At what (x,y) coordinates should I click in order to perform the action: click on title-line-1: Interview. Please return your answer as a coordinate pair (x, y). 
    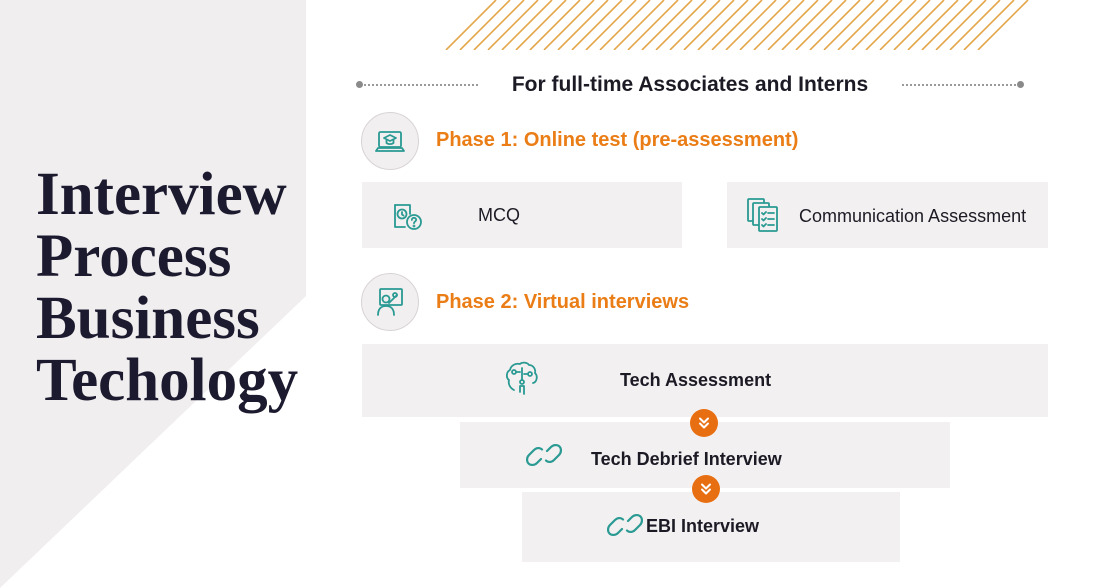
    Looking at the image, I should click on (161, 194).